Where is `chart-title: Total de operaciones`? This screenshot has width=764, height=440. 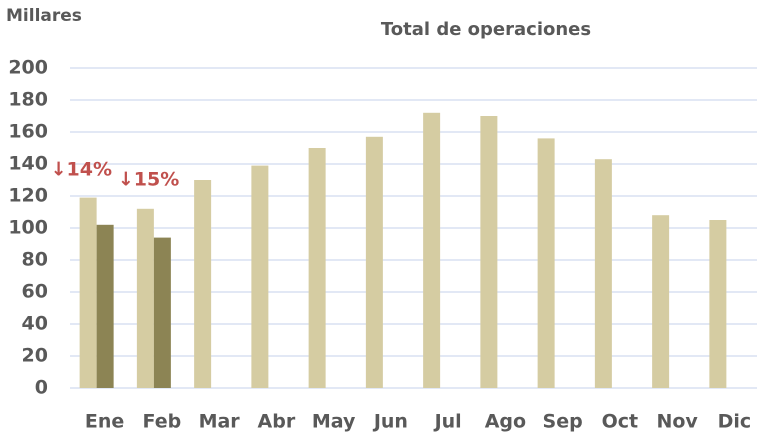
chart-title: Total de operaciones is located at coordinates (486, 29).